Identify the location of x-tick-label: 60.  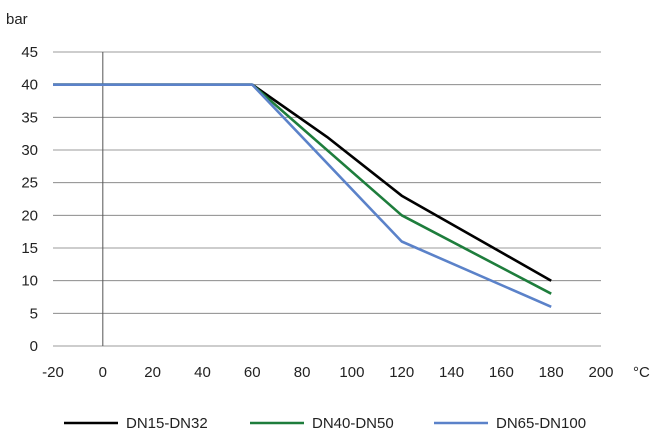
(252, 372).